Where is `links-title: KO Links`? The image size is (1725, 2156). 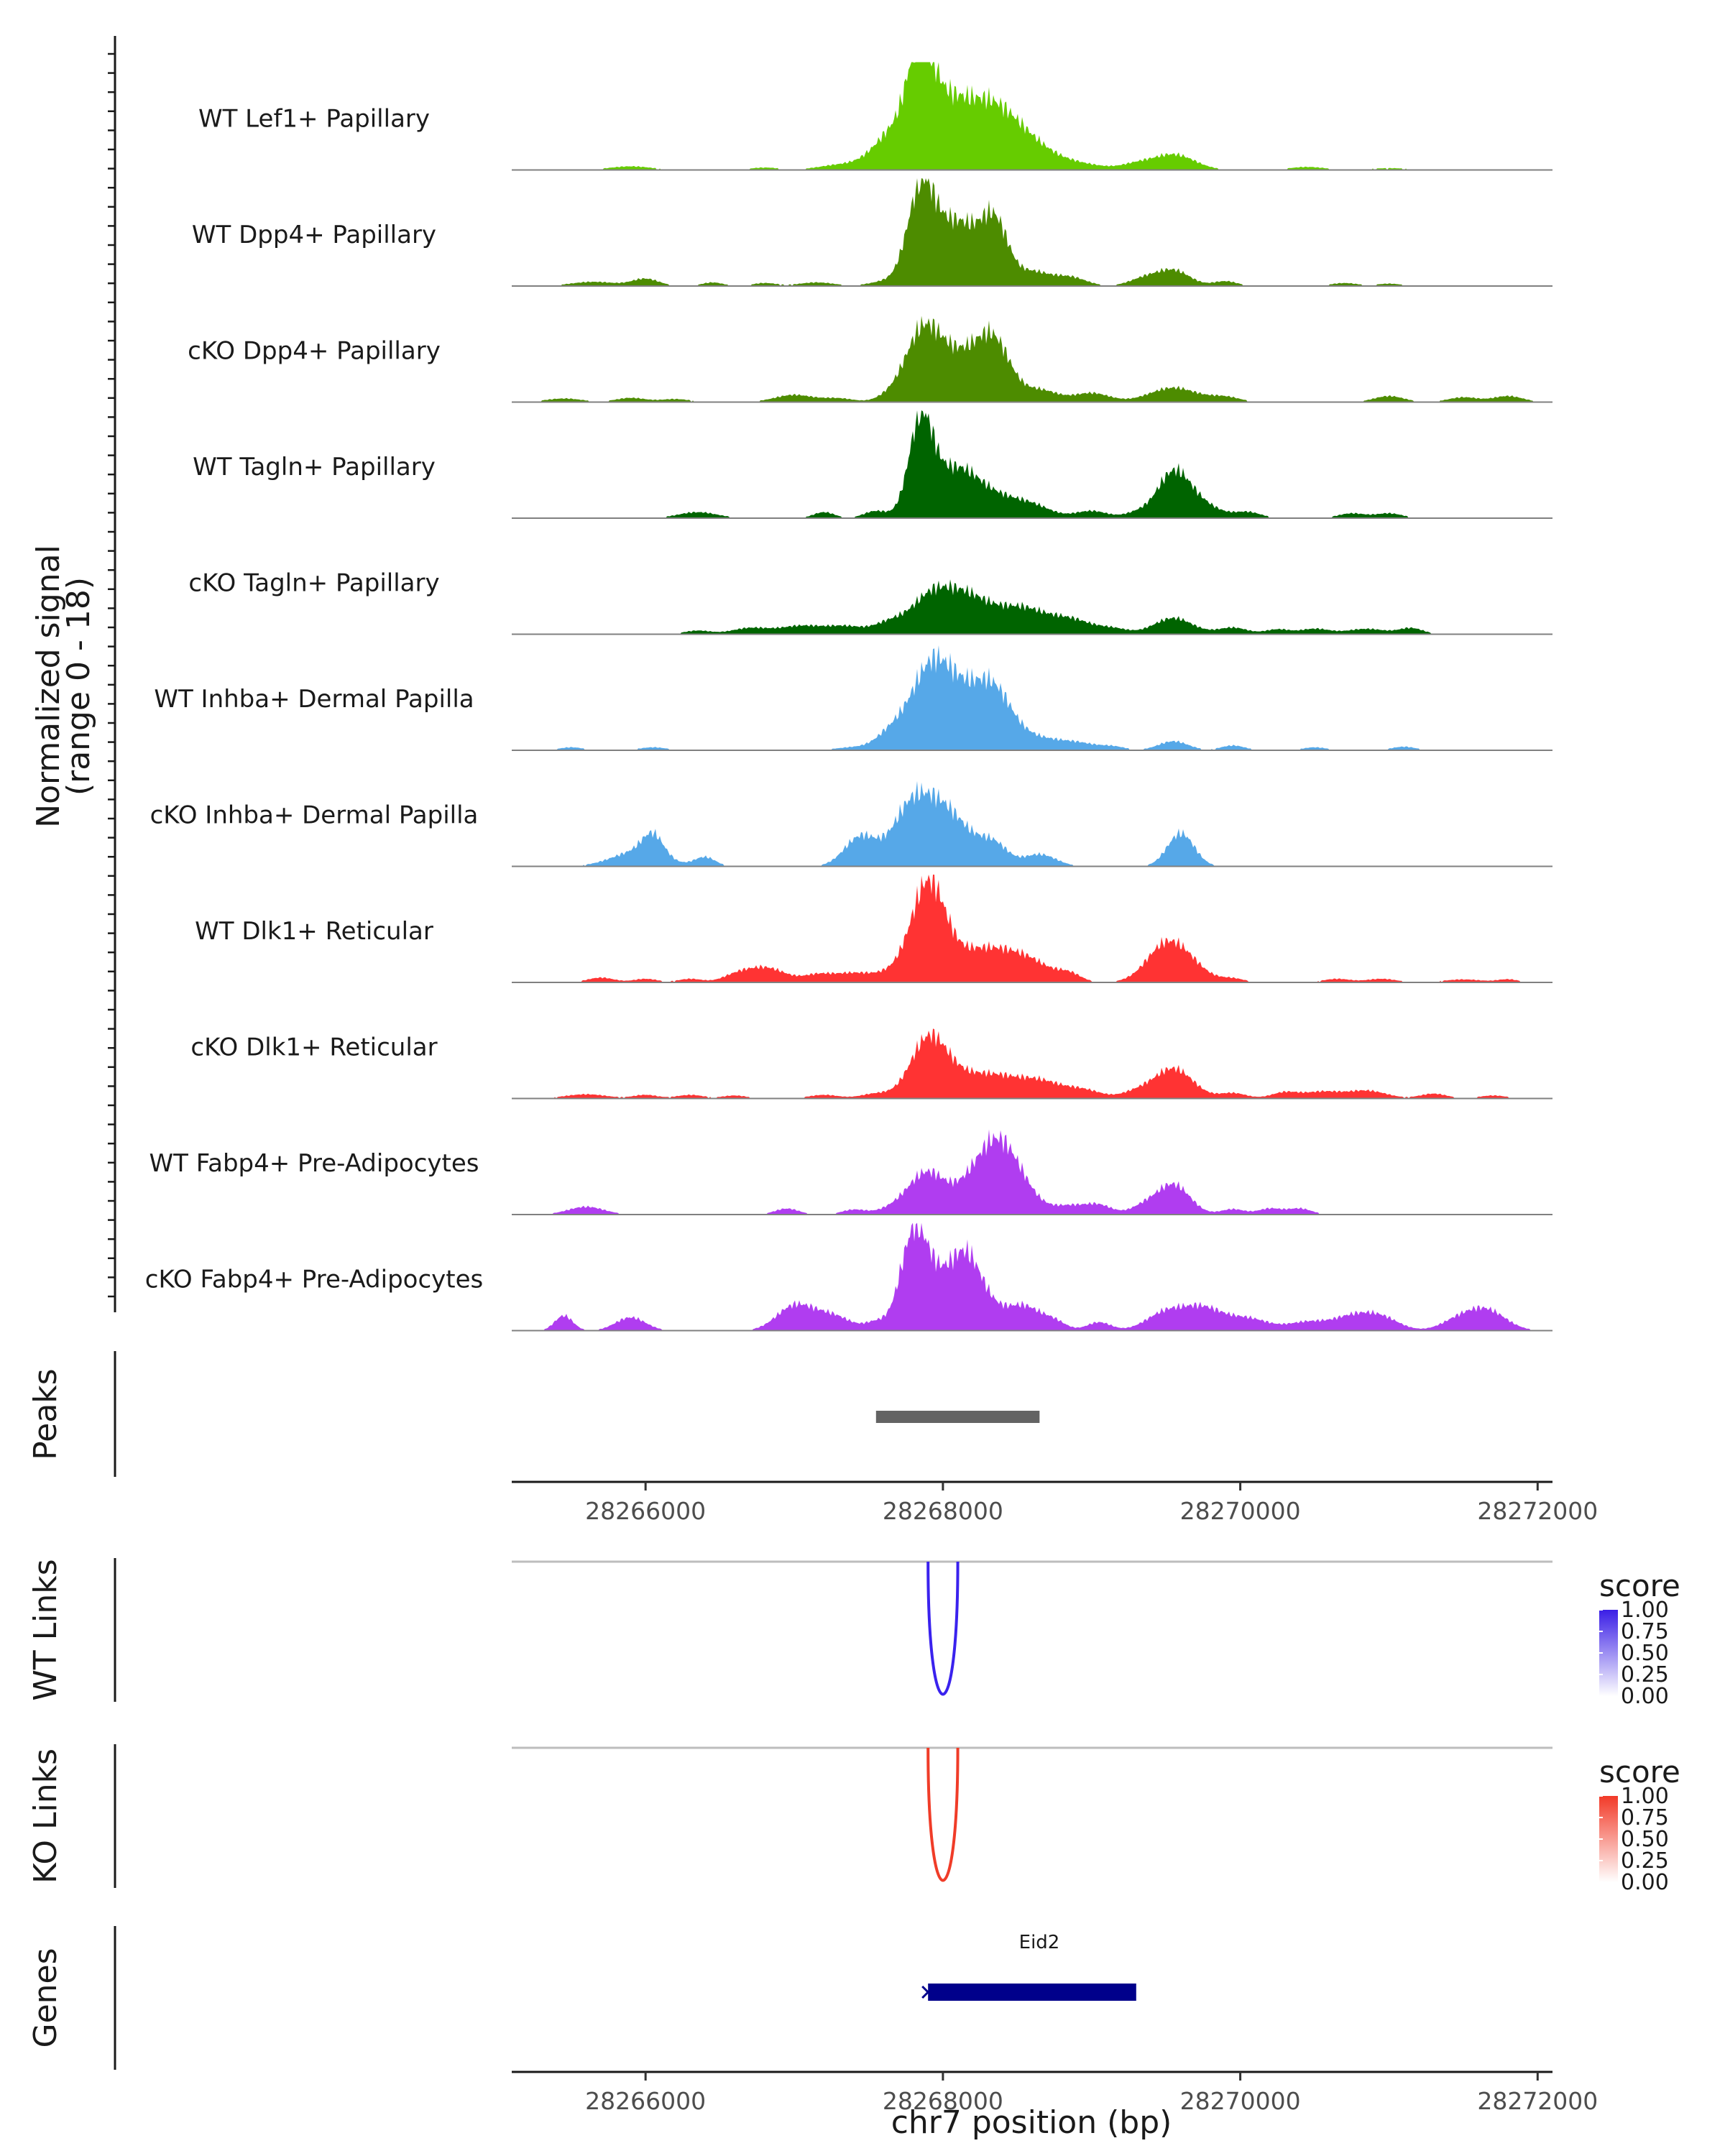 links-title: KO Links is located at coordinates (45, 1817).